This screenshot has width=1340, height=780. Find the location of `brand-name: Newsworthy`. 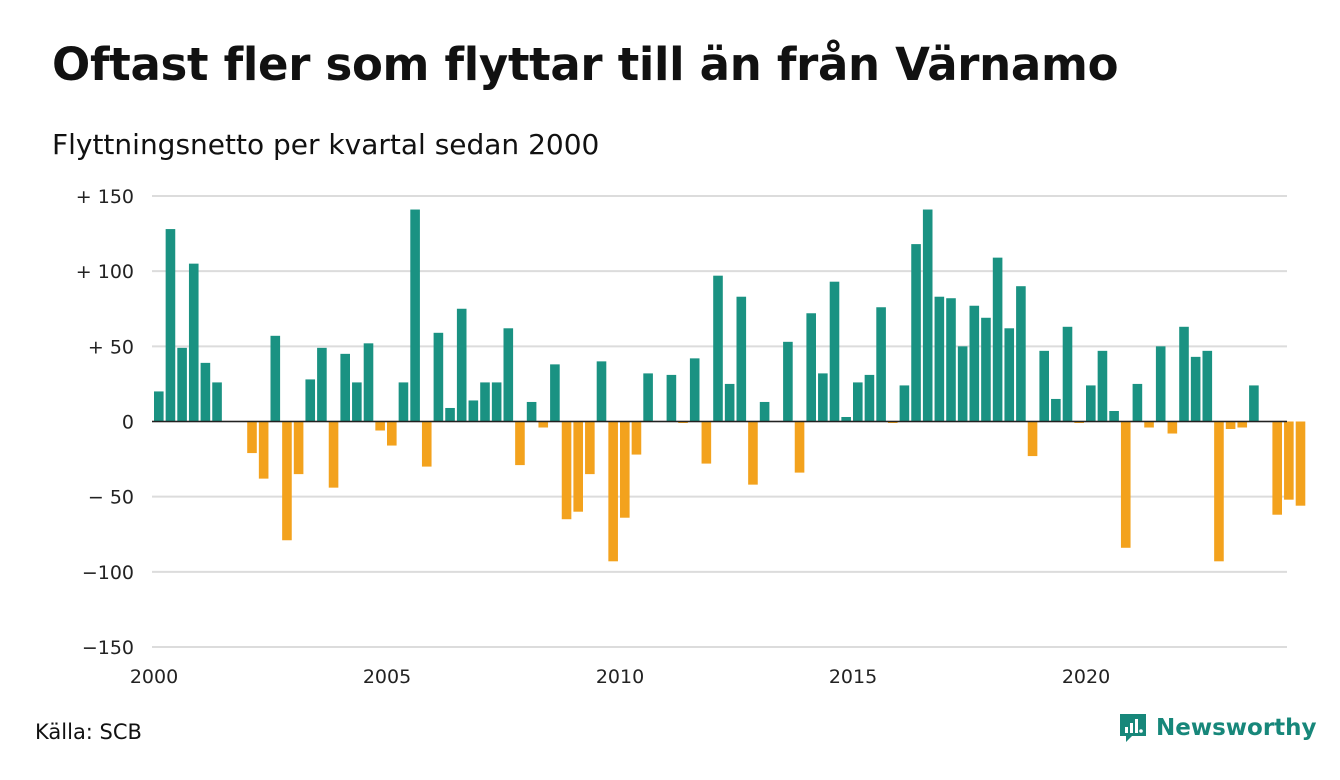

brand-name: Newsworthy is located at coordinates (1236, 728).